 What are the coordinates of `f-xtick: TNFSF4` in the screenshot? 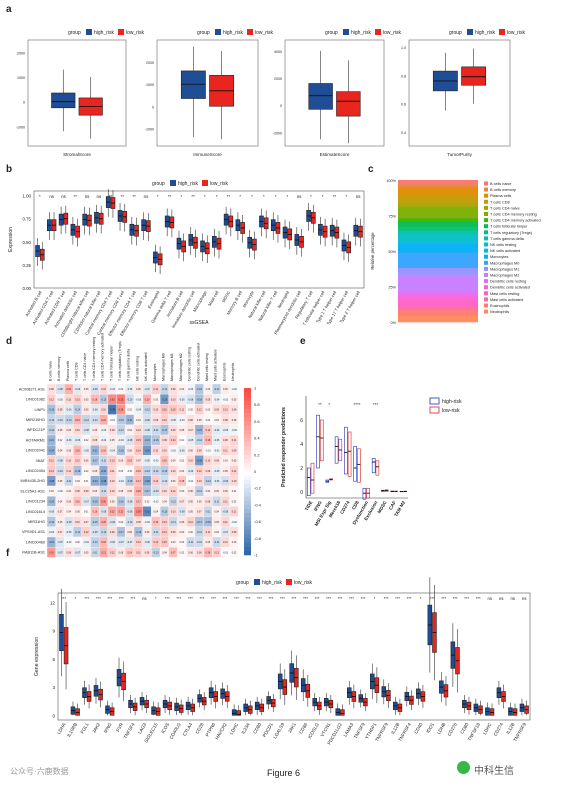 It's located at (129, 731).